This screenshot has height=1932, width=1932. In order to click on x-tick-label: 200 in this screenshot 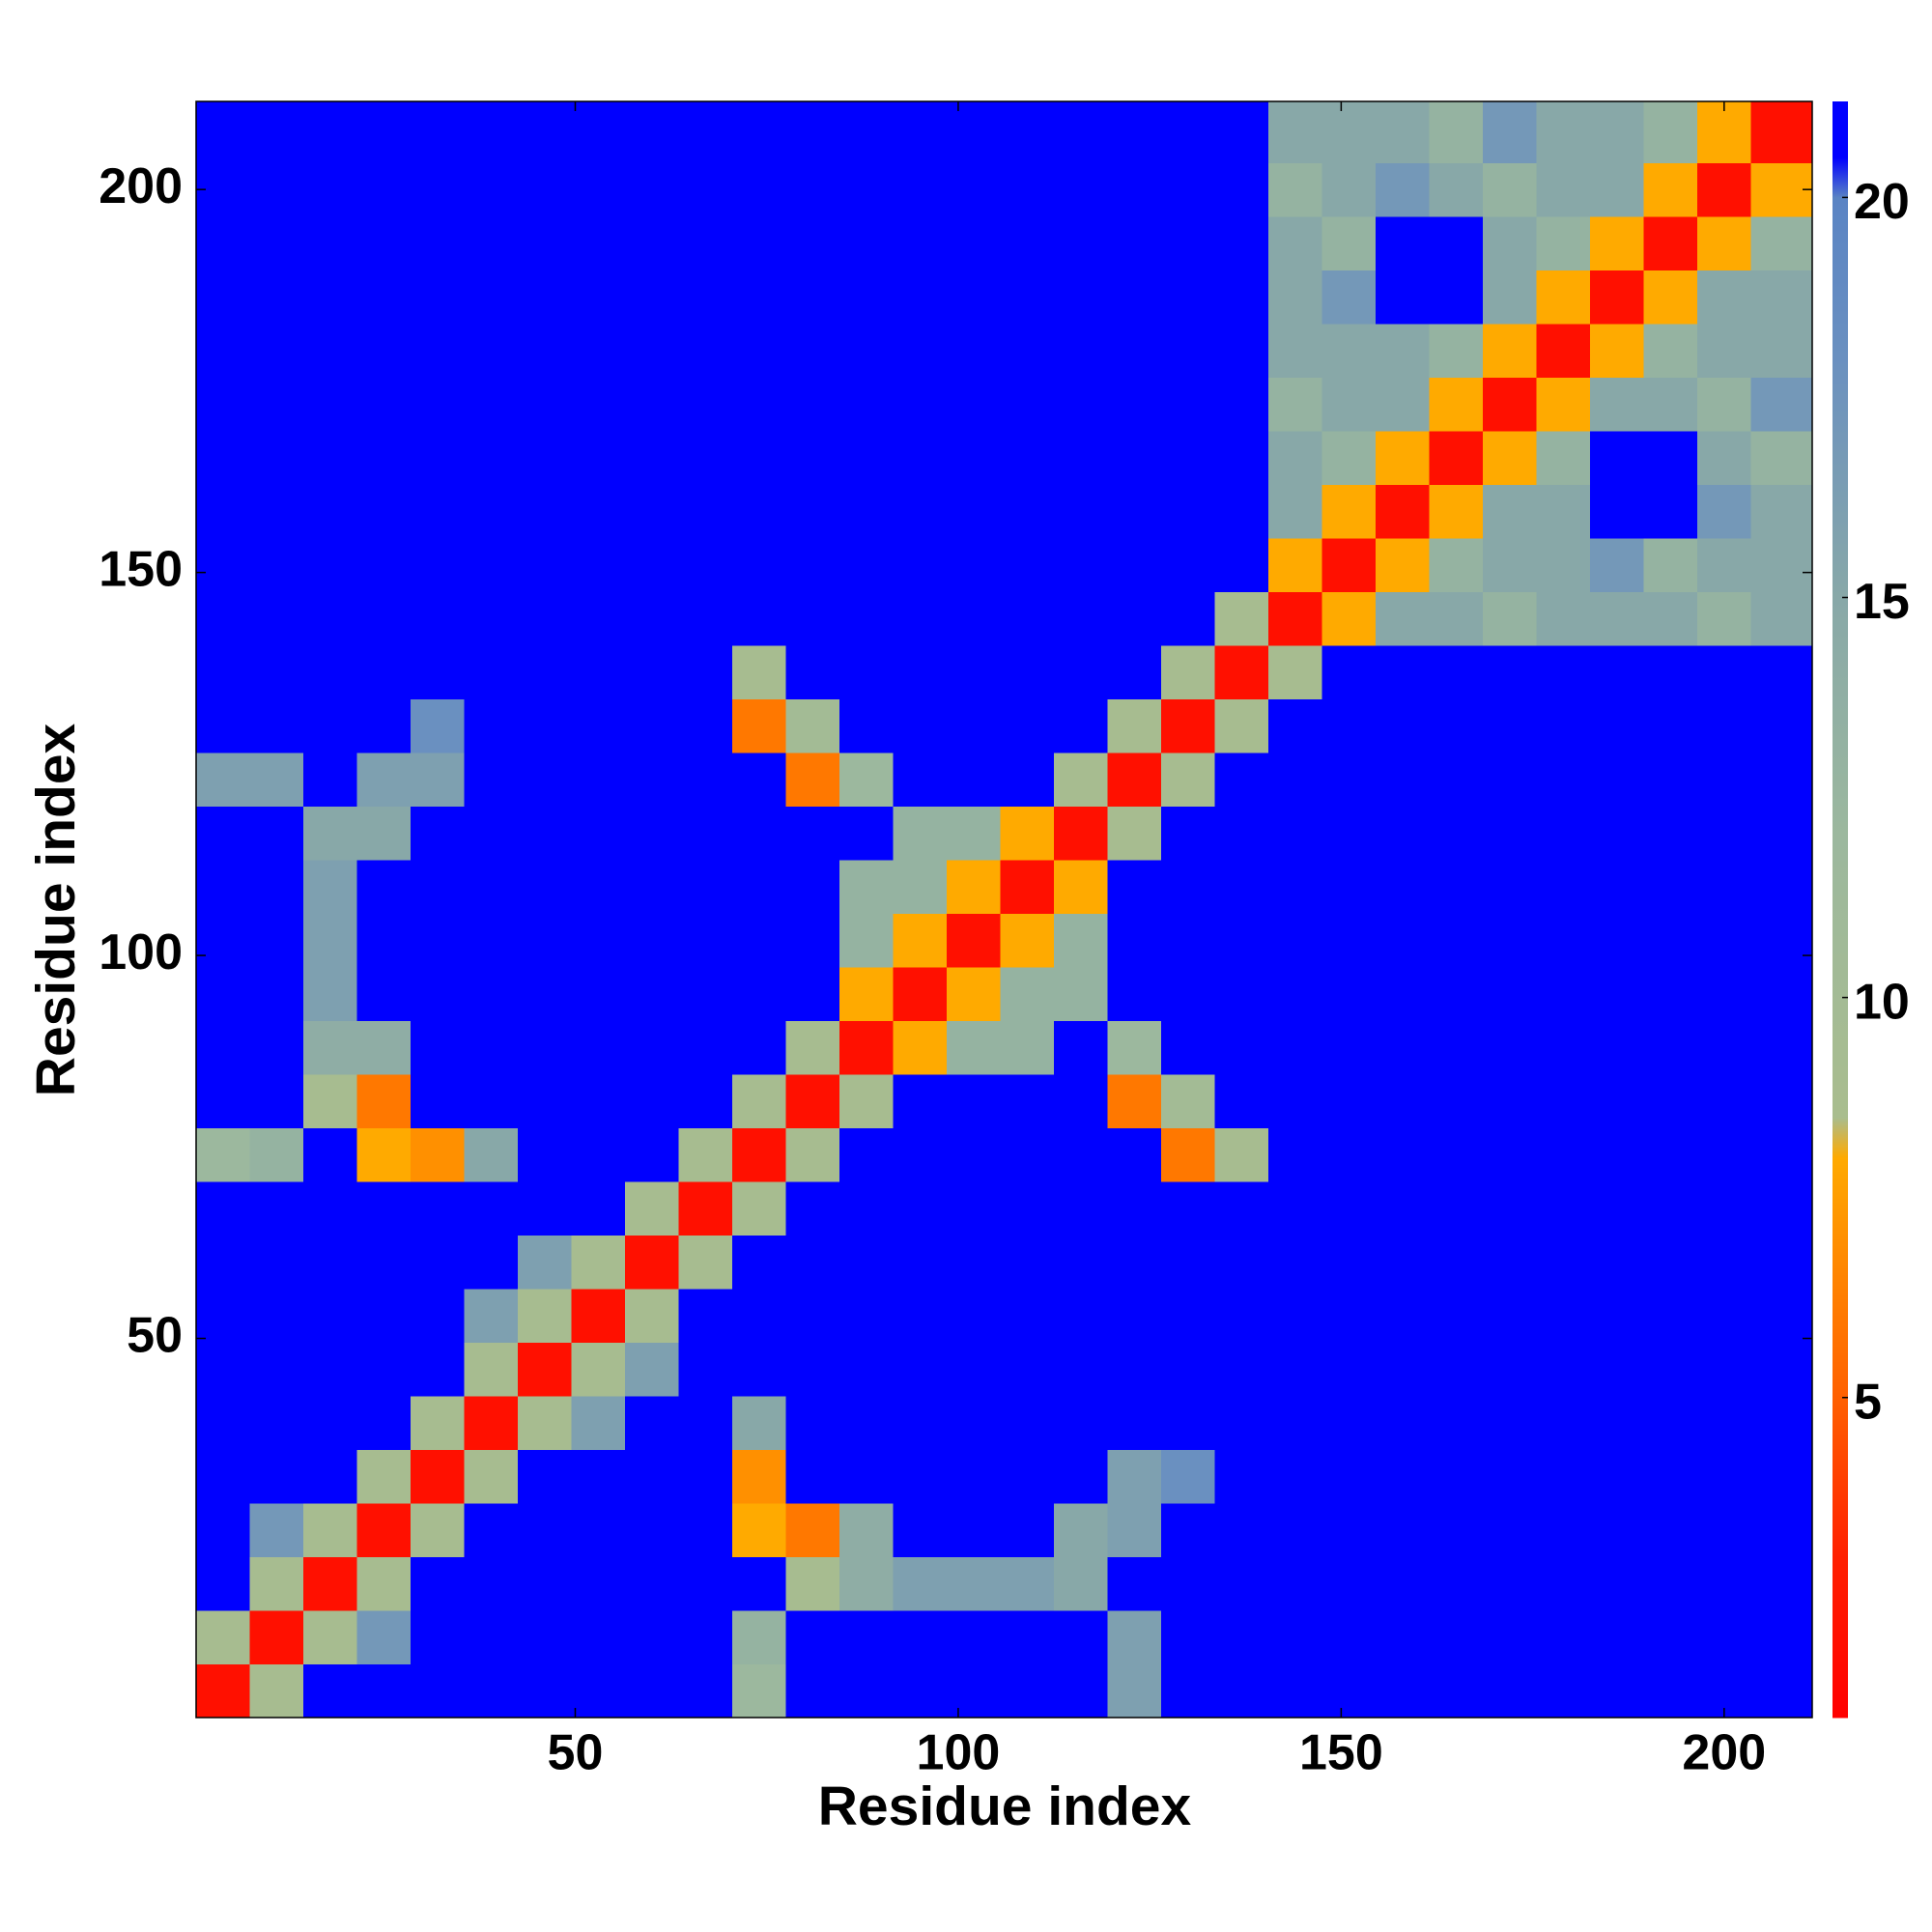, I will do `click(1724, 1753)`.